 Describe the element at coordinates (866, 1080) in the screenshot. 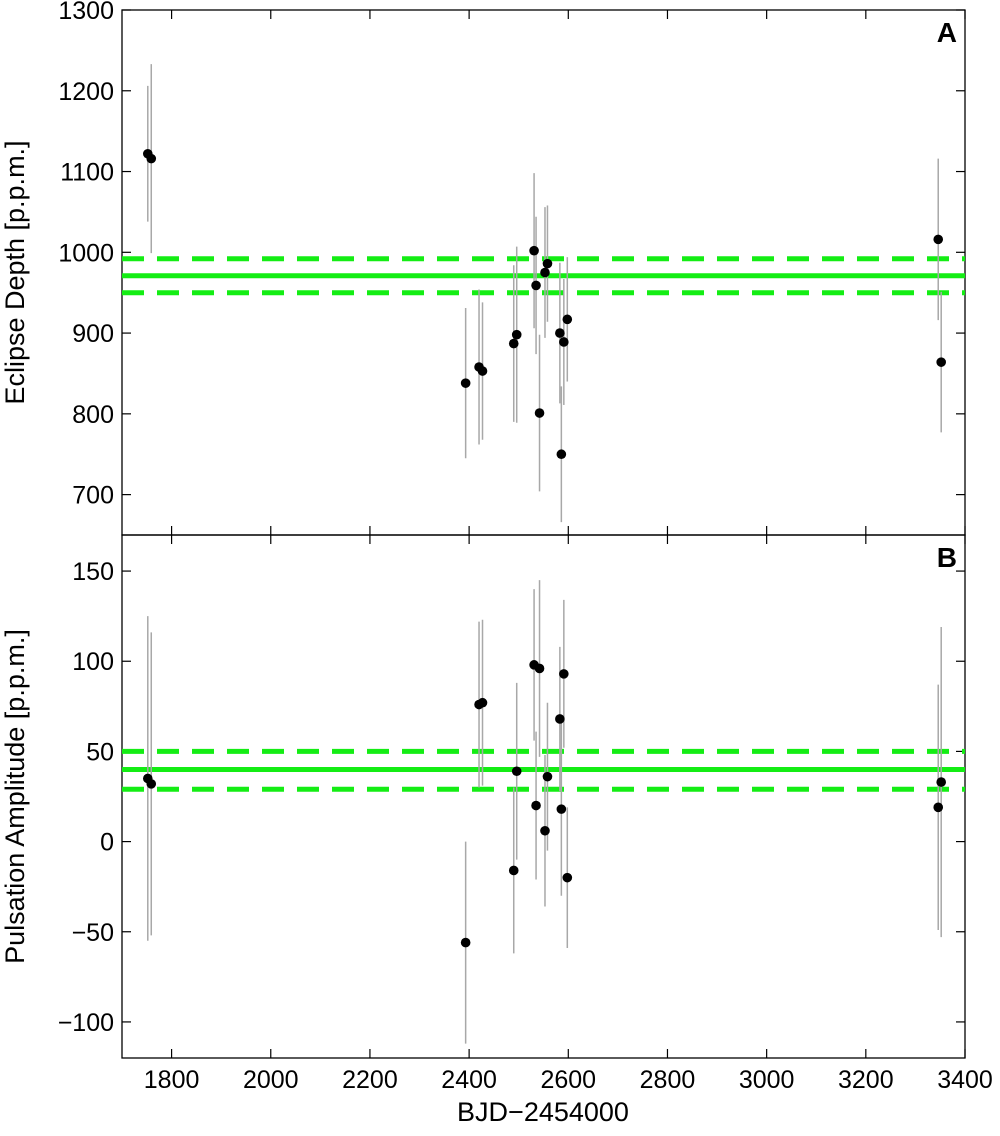

I see `x-tick-label: 3200` at that location.